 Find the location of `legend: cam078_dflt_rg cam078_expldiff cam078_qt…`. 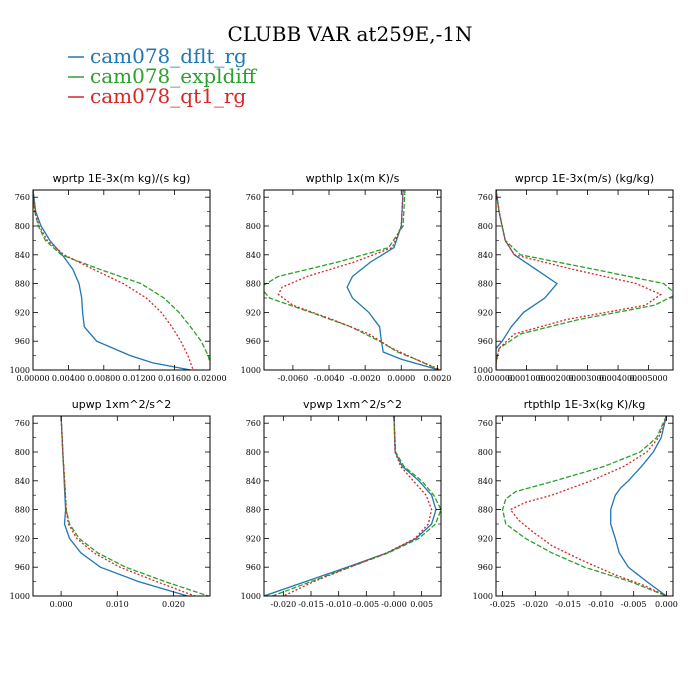

legend: cam078_dflt_rg cam078_expldiff cam078_qt… is located at coordinates (163, 76).